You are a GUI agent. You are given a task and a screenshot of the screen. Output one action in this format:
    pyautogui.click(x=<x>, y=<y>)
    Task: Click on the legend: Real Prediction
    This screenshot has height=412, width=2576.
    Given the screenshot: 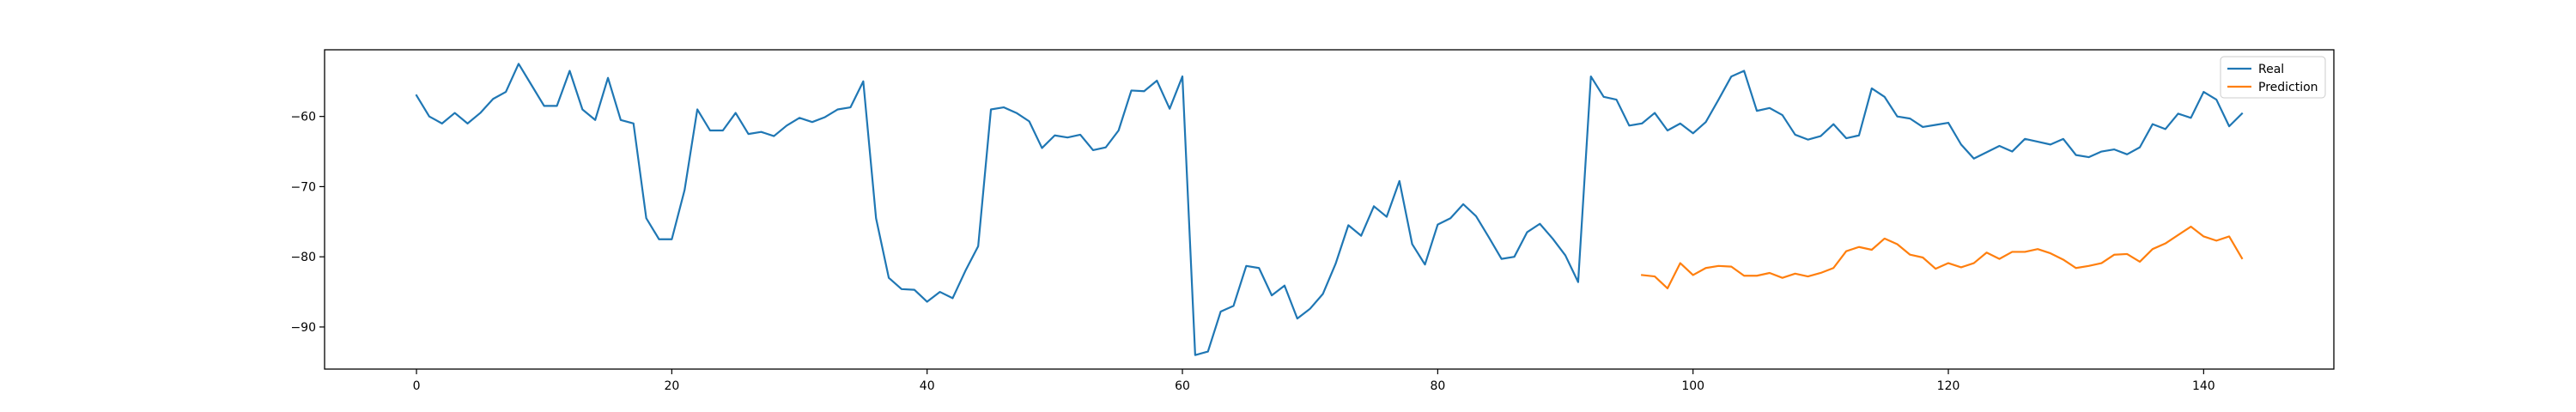 What is the action you would take?
    pyautogui.click(x=2273, y=77)
    